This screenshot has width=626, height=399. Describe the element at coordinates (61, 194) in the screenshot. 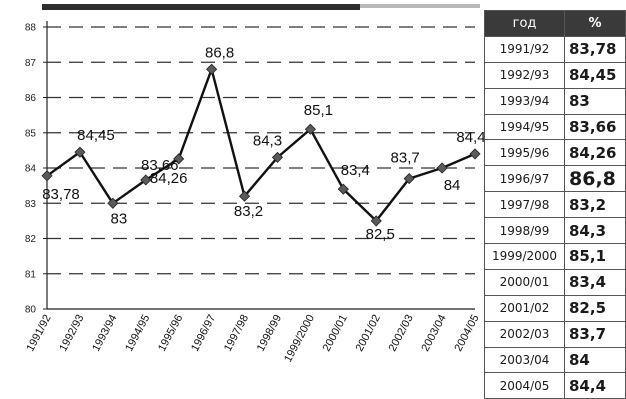

I see `data-label: 83,78` at that location.